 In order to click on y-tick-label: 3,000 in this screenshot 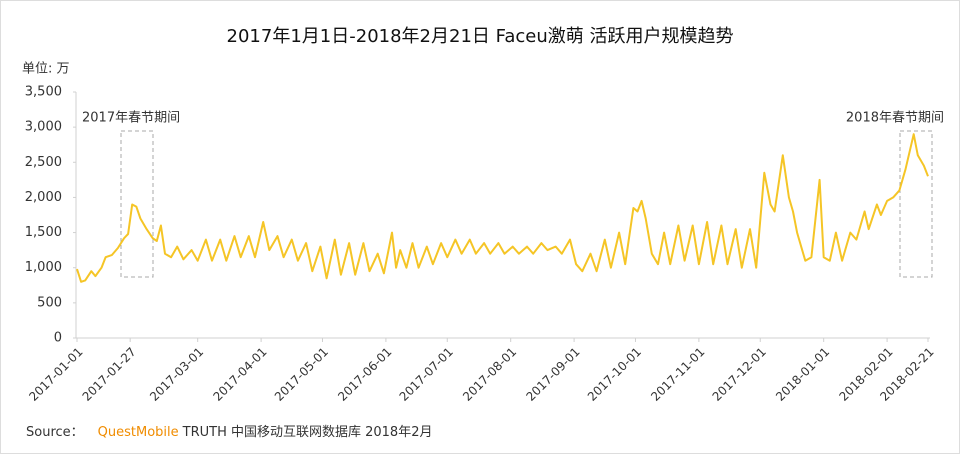, I will do `click(43, 127)`.